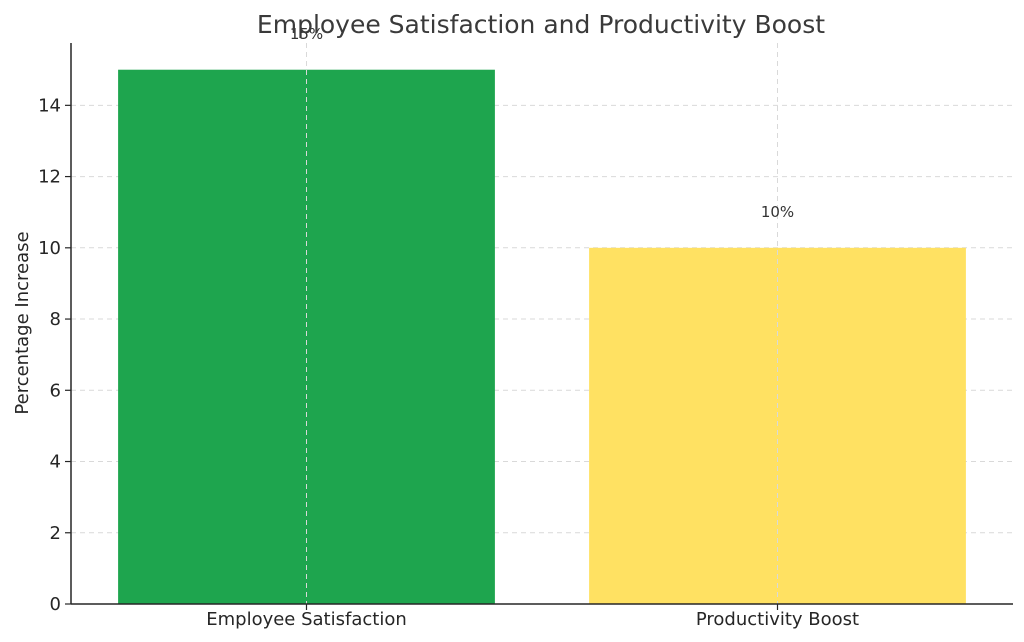 The height and width of the screenshot is (642, 1024). Describe the element at coordinates (54, 355) in the screenshot. I see `y-ticks: 0 2 4 6 8 10 12 14` at that location.